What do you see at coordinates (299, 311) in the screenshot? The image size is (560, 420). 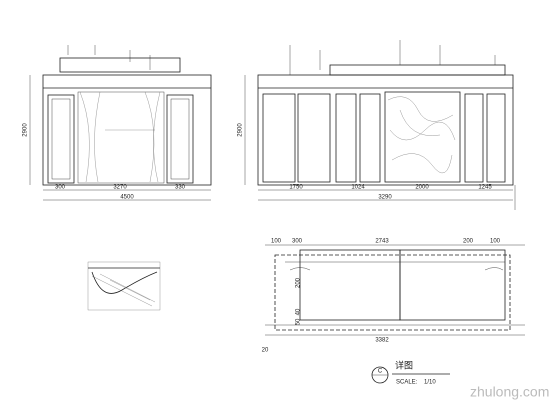 I see `dim-label: 40` at bounding box center [299, 311].